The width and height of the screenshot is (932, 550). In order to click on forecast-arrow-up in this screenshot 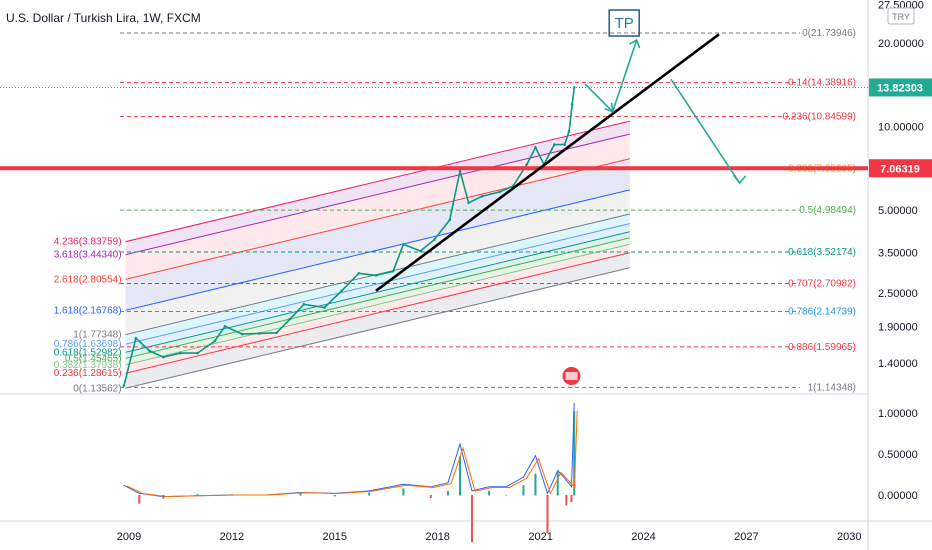, I will do `click(624, 75)`.